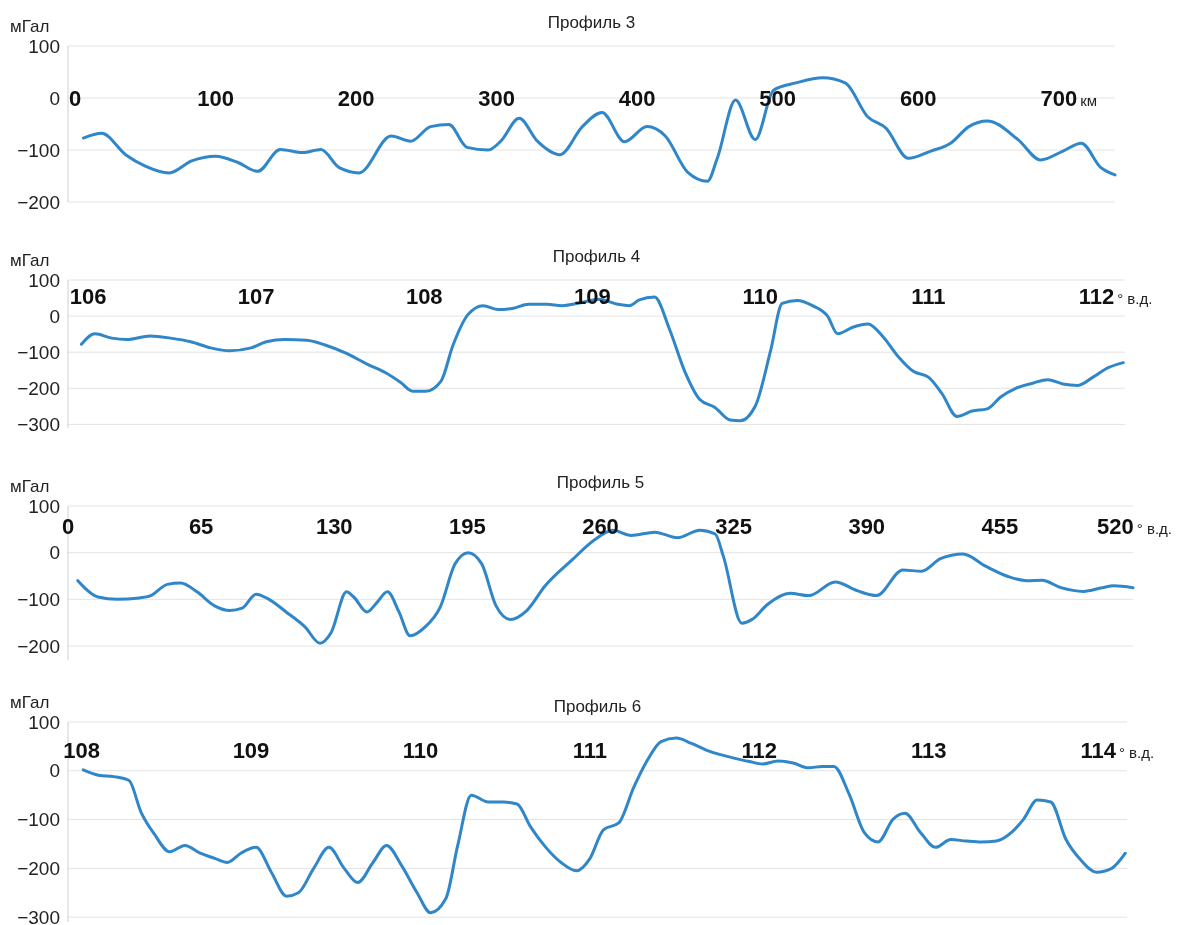  I want to click on x-tick-label: 200, so click(356, 98).